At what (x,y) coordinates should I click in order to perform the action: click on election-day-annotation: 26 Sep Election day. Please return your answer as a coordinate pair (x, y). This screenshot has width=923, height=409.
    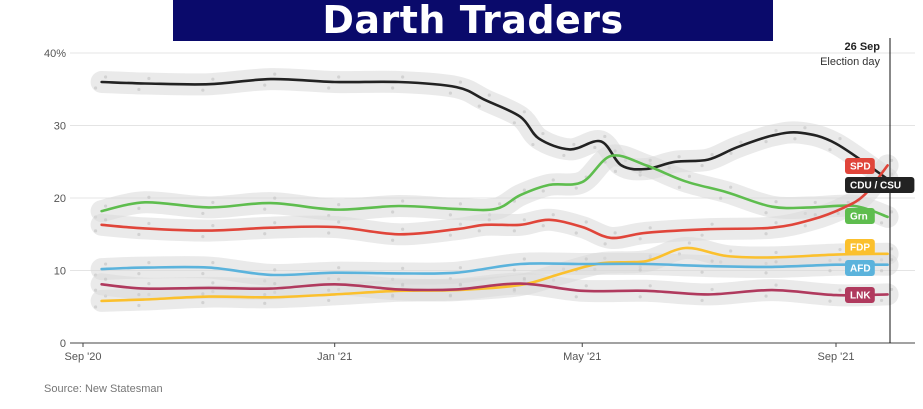
    Looking at the image, I should click on (855, 190).